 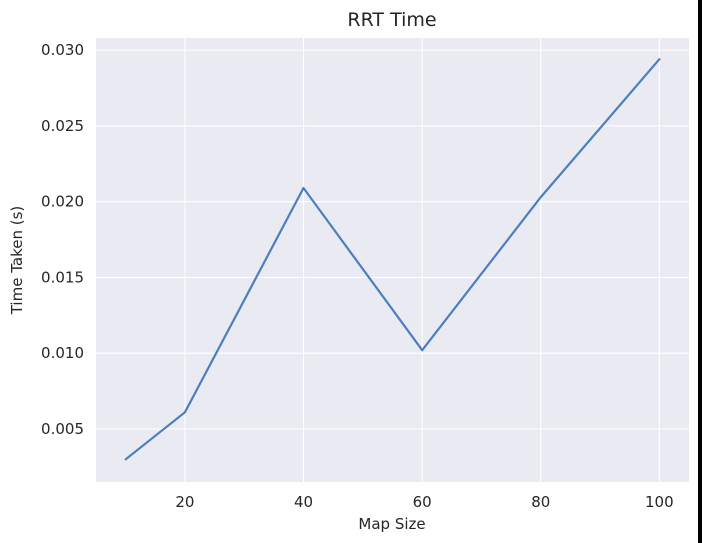 What do you see at coordinates (62, 429) in the screenshot?
I see `y-tick-label: 0.005` at bounding box center [62, 429].